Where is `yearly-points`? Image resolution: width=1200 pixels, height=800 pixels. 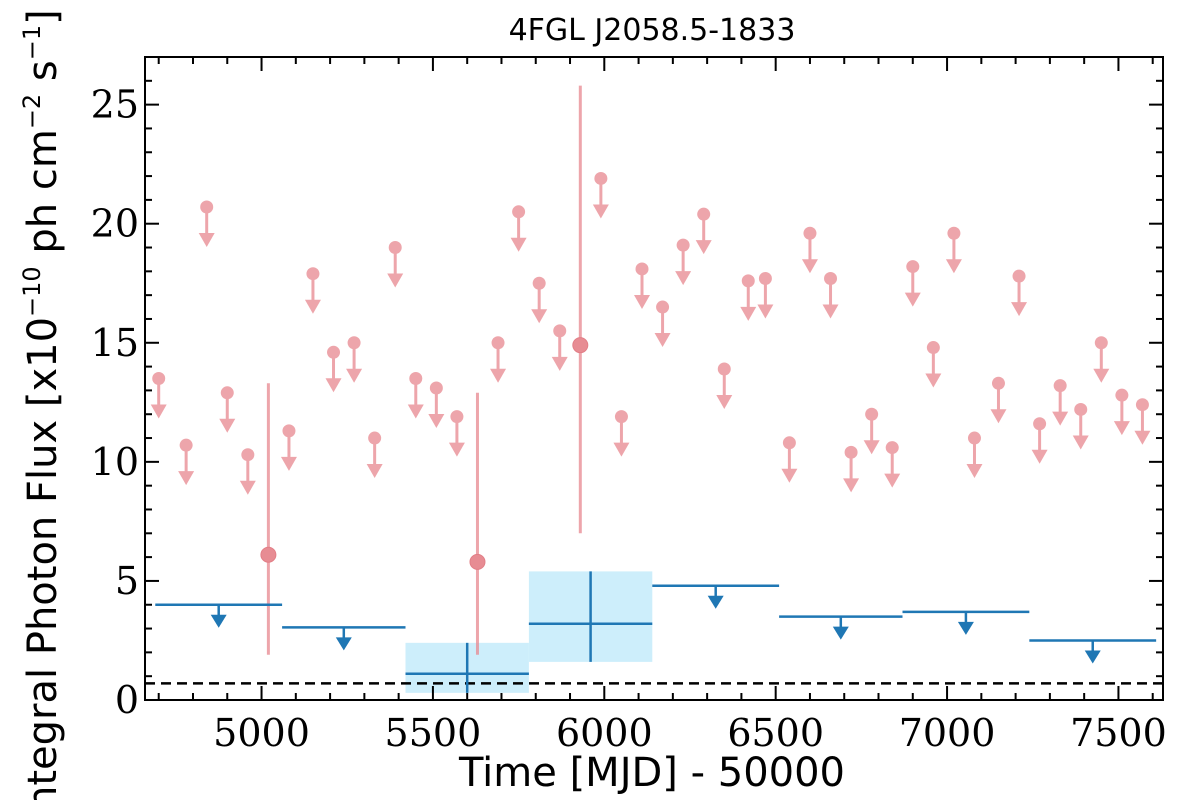 yearly-points is located at coordinates (656, 632).